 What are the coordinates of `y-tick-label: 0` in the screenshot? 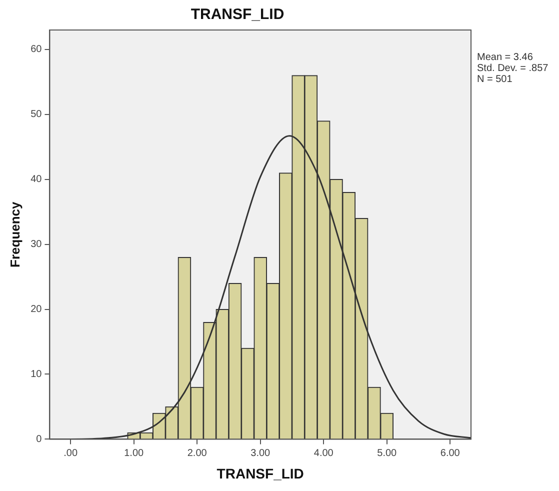 It's located at (39, 439).